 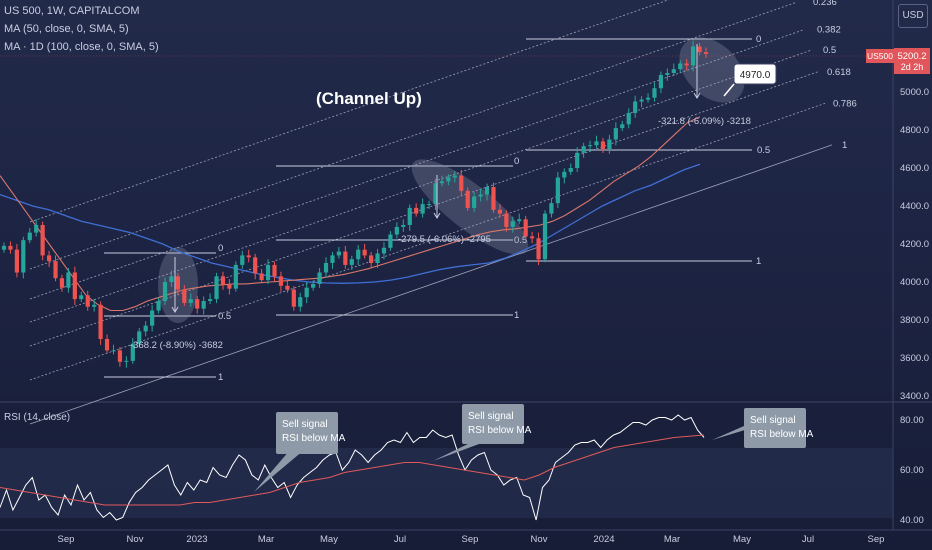 I want to click on callout-pointer, so click(x=279, y=471).